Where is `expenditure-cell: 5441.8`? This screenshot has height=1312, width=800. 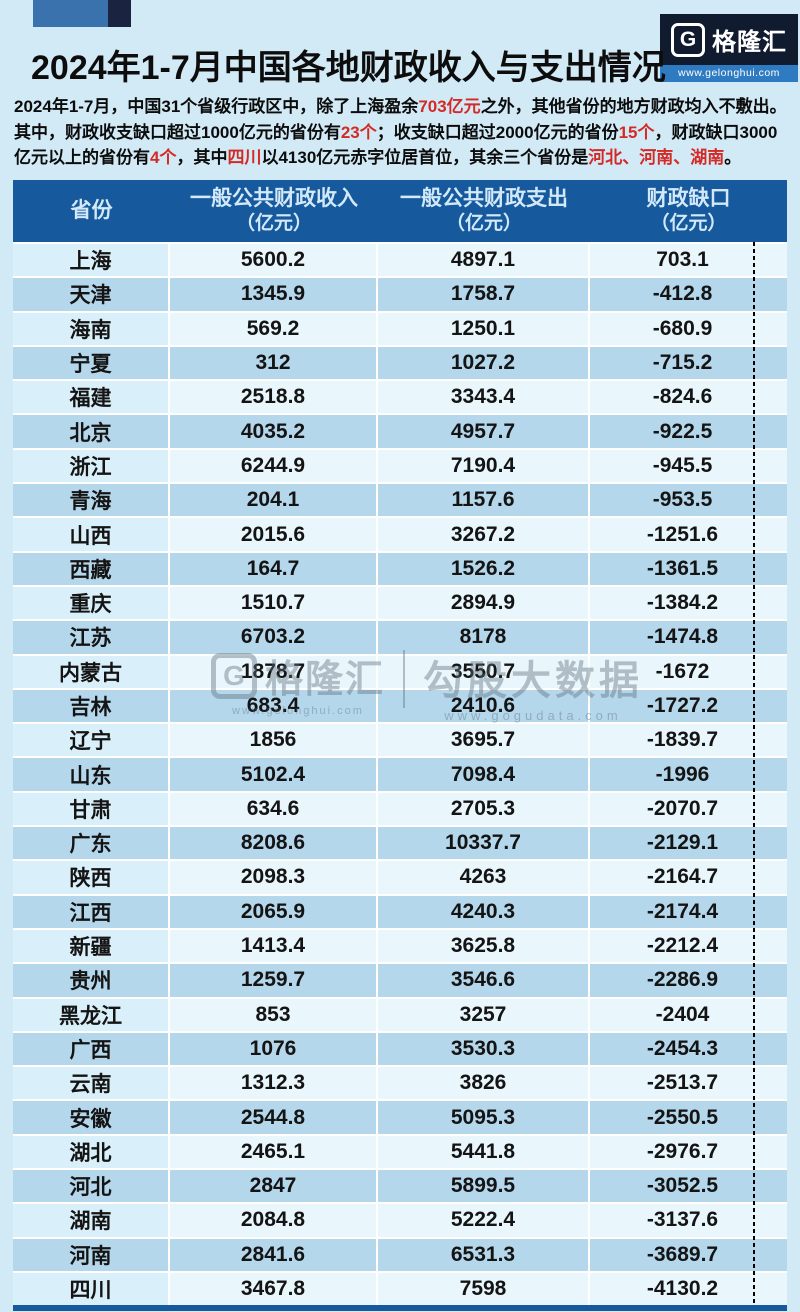 expenditure-cell: 5441.8 is located at coordinates (484, 1152).